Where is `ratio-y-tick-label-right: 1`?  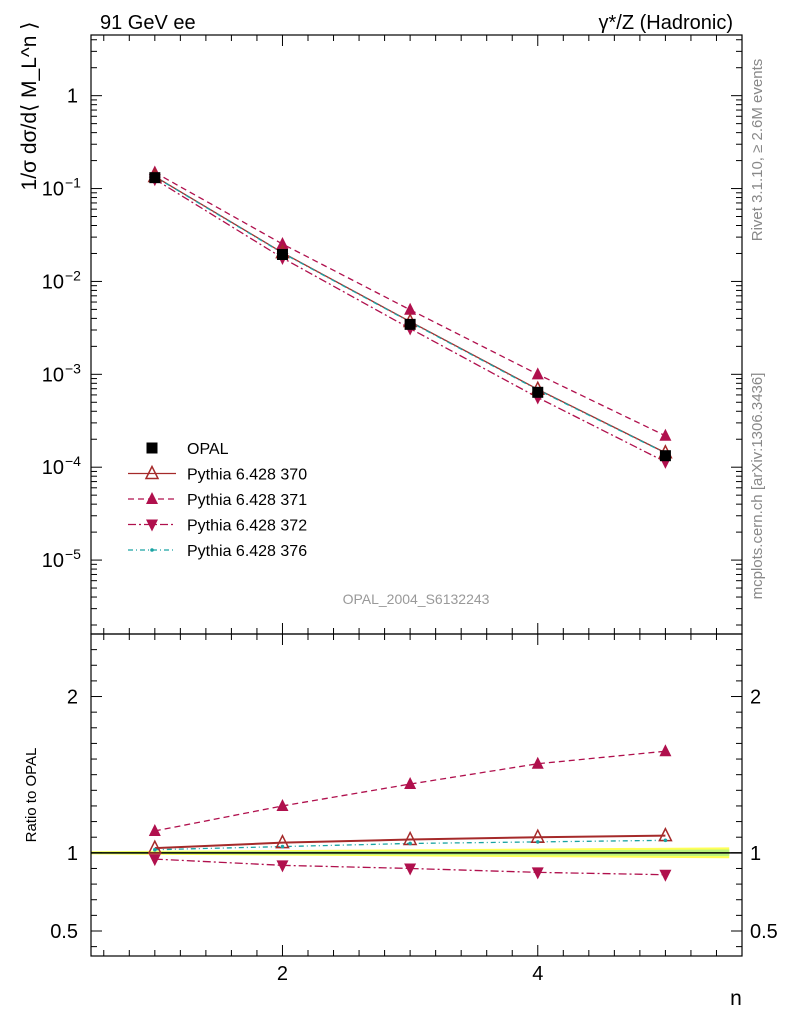 ratio-y-tick-label-right: 1 is located at coordinates (755, 854).